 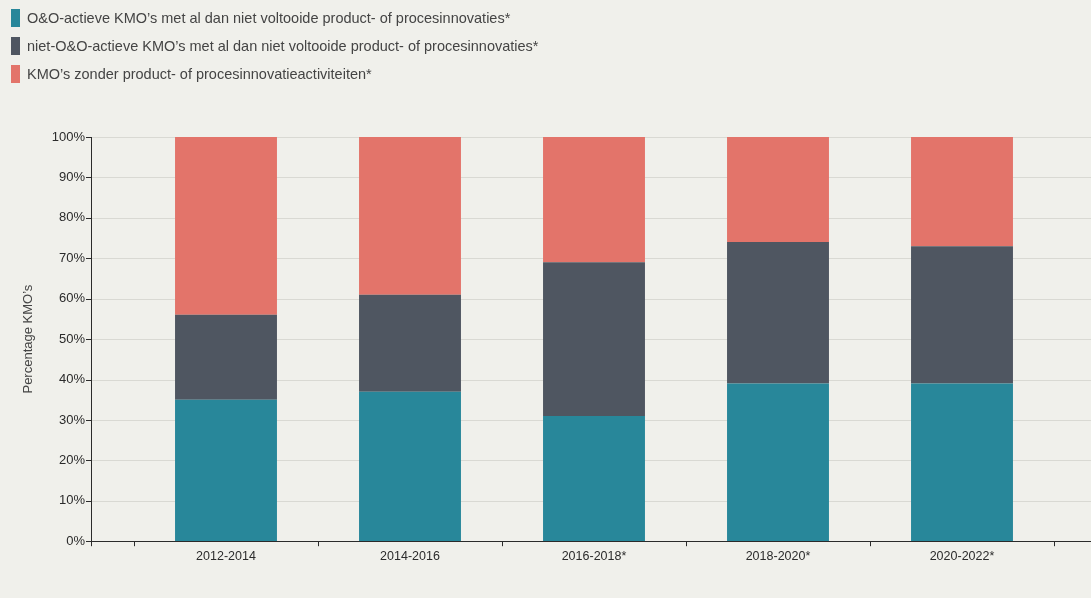 I want to click on y-tick-label: 50%, so click(x=72, y=338).